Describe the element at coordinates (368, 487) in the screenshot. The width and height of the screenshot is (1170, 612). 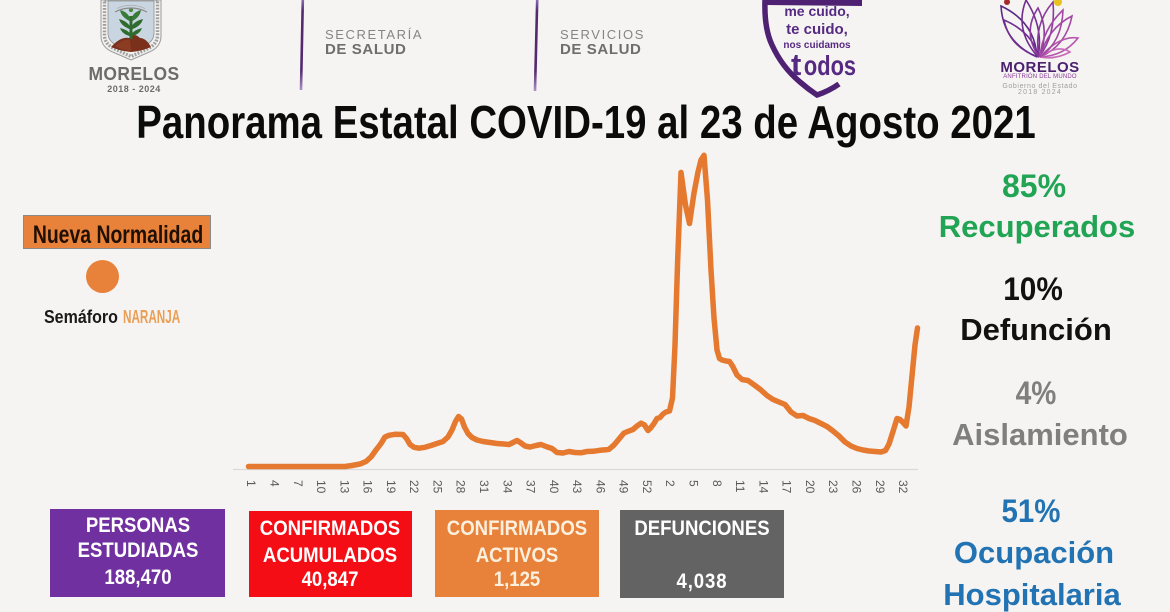
I see `svg-text: 16` at that location.